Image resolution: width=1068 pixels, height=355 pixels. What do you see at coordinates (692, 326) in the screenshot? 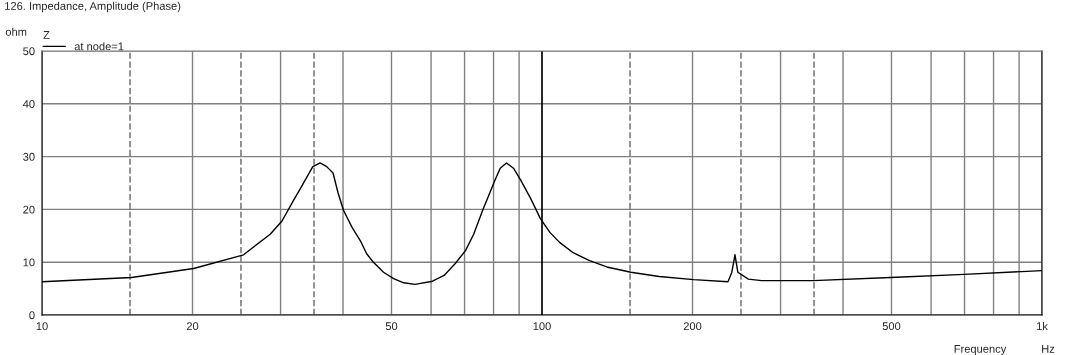
I see `x-tick-label: 200` at bounding box center [692, 326].